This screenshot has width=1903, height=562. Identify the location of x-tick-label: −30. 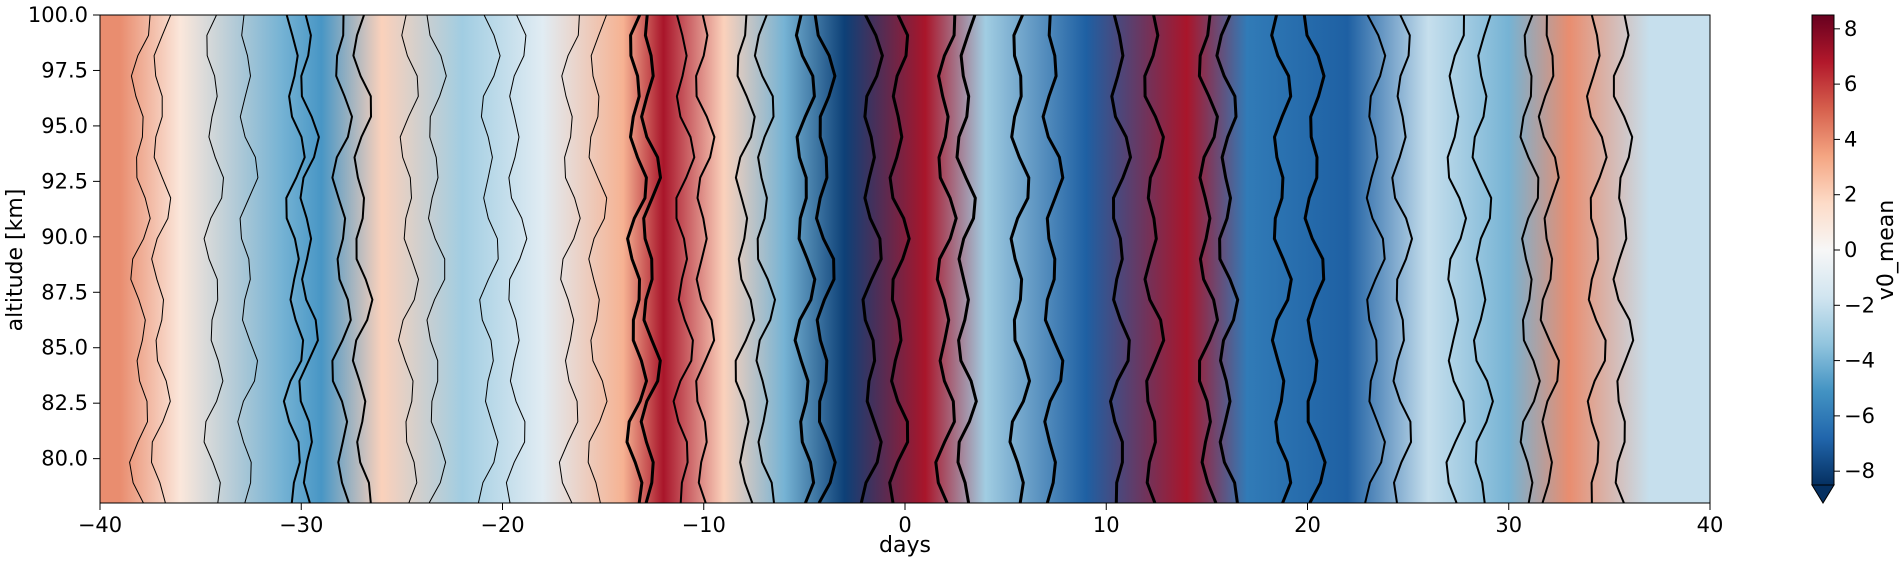
(301, 525).